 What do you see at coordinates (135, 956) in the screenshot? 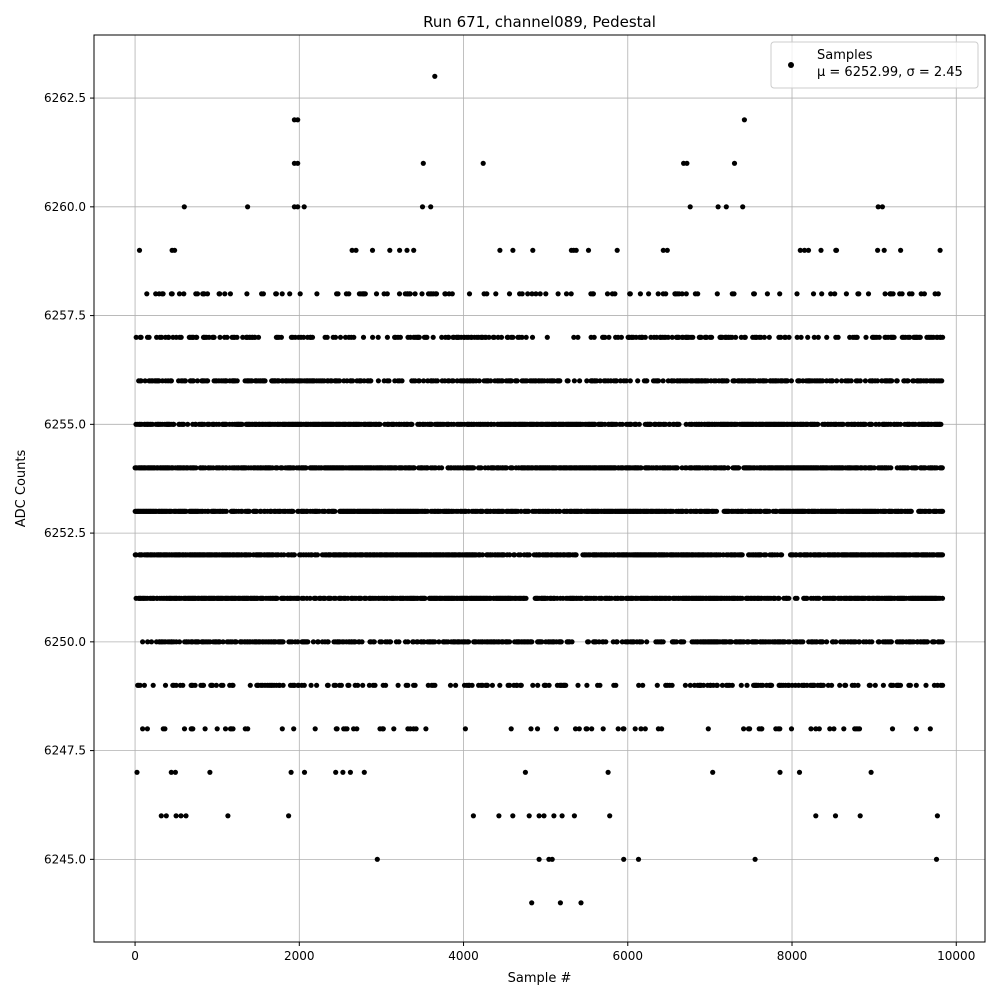
I see `x-tick-label: 0` at bounding box center [135, 956].